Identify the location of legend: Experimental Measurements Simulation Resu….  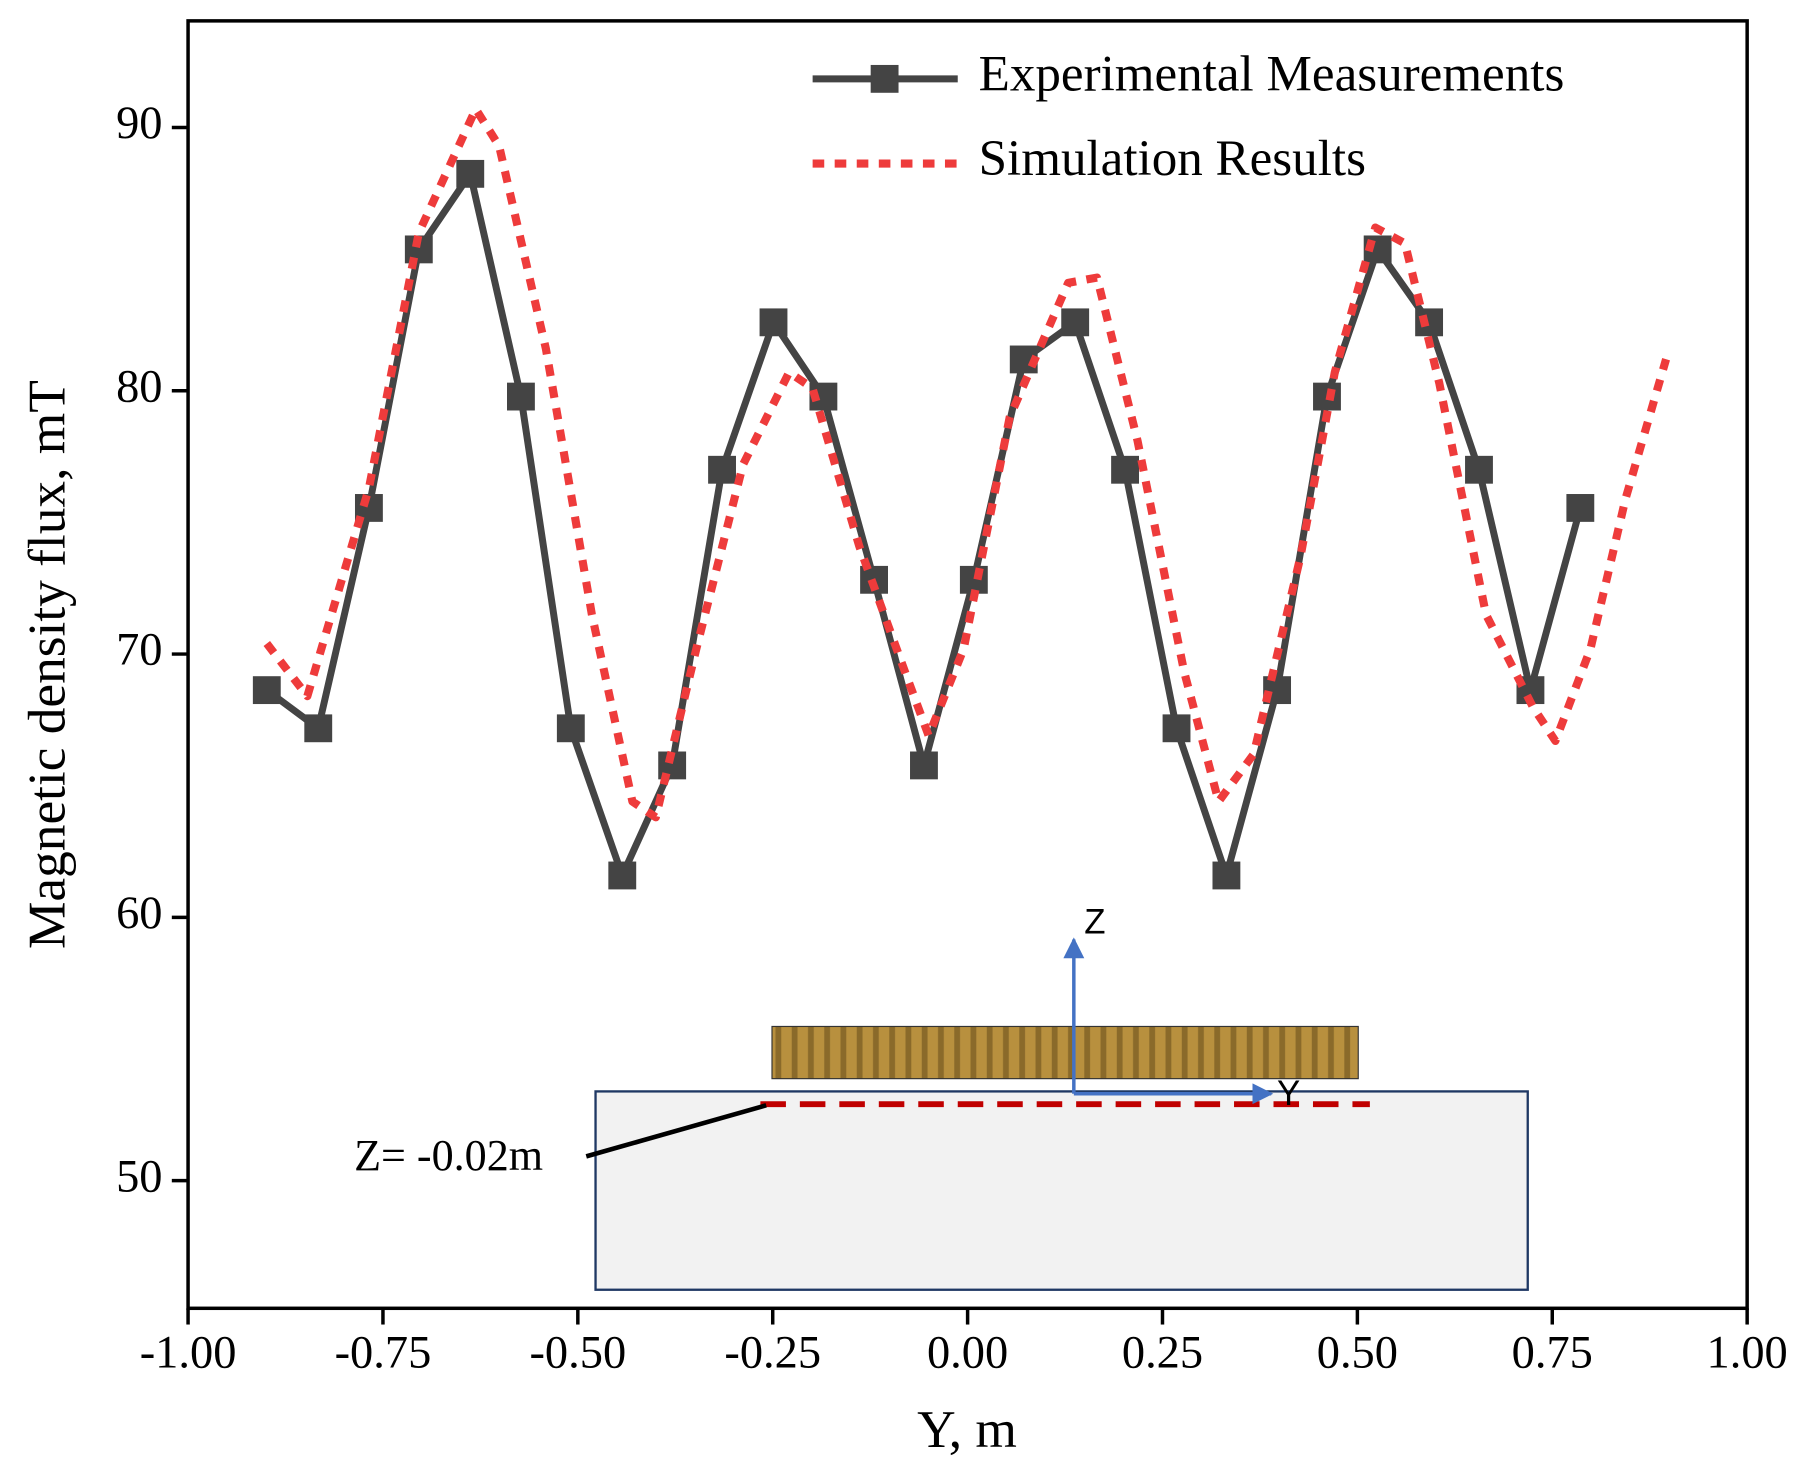
(1188, 117).